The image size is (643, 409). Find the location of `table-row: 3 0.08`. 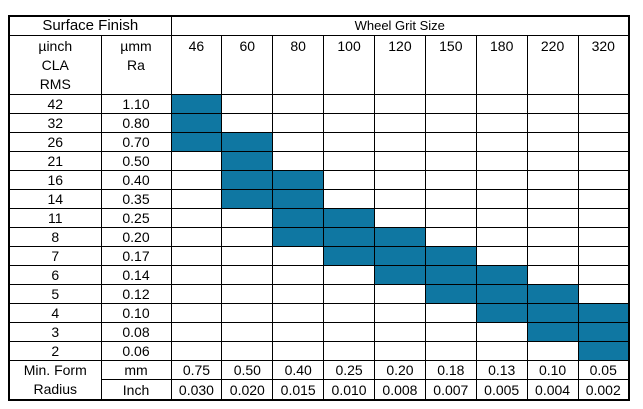

table-row: 3 0.08 is located at coordinates (319, 332).